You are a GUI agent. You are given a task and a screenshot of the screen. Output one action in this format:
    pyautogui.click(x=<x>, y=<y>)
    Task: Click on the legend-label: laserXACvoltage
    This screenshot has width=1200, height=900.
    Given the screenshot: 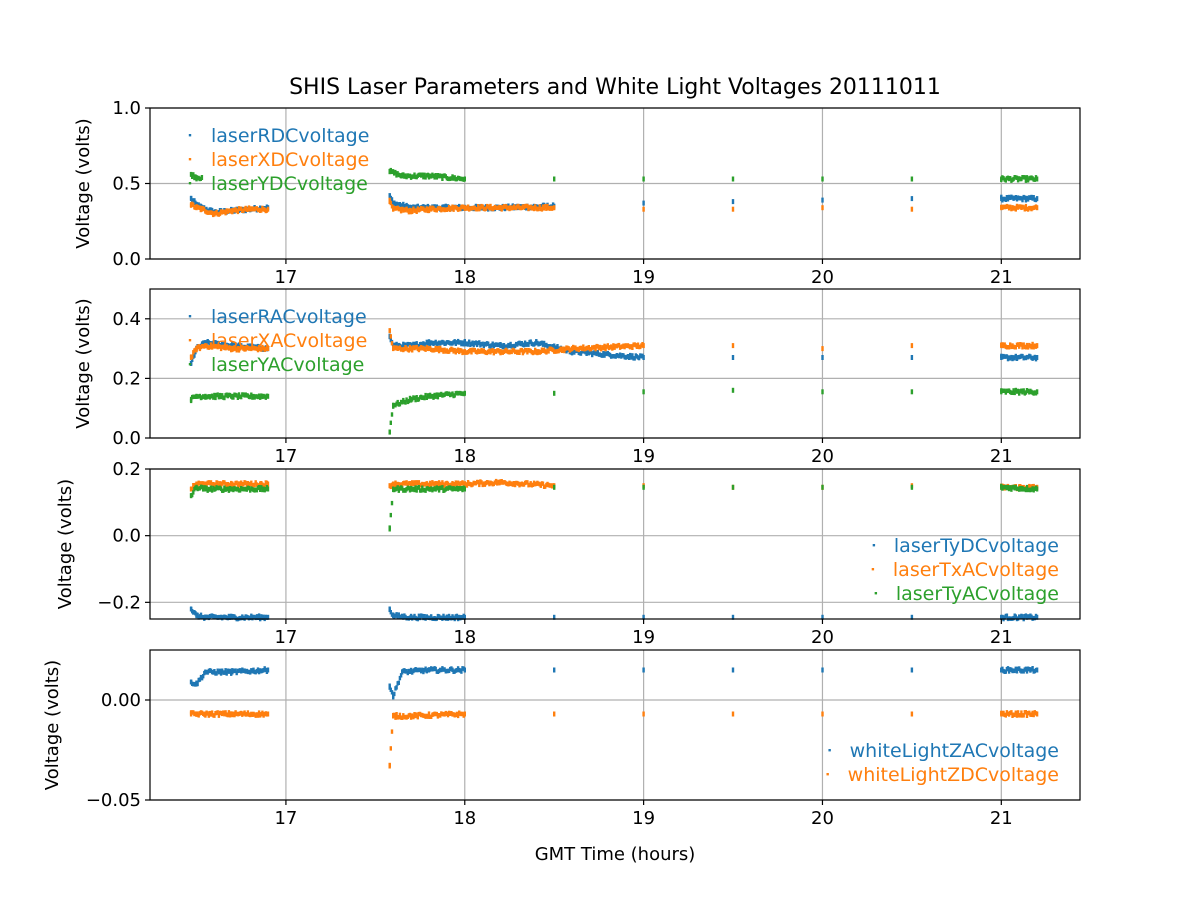 What is the action you would take?
    pyautogui.click(x=289, y=341)
    